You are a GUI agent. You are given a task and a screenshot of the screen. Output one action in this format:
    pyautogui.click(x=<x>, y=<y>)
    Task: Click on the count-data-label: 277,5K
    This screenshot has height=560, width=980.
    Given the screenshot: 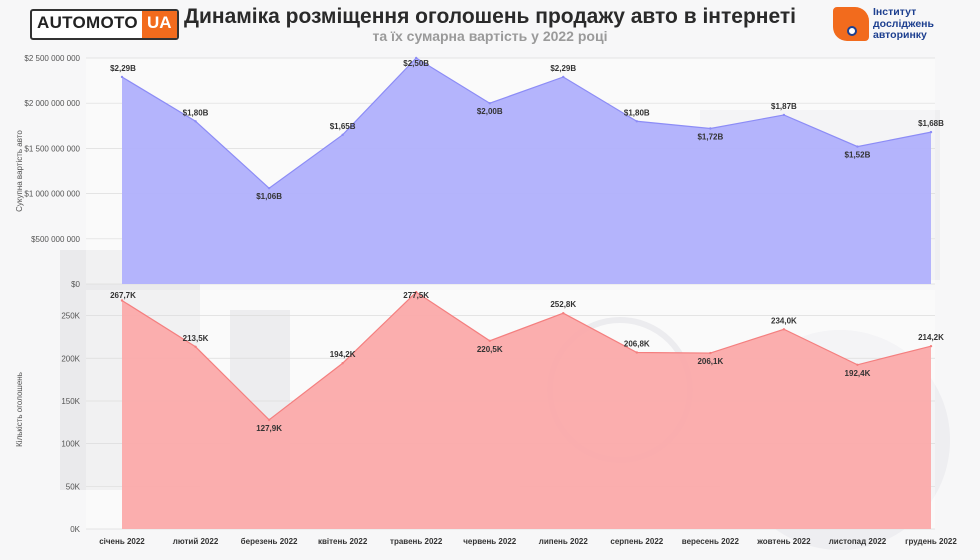 What is the action you would take?
    pyautogui.click(x=416, y=295)
    